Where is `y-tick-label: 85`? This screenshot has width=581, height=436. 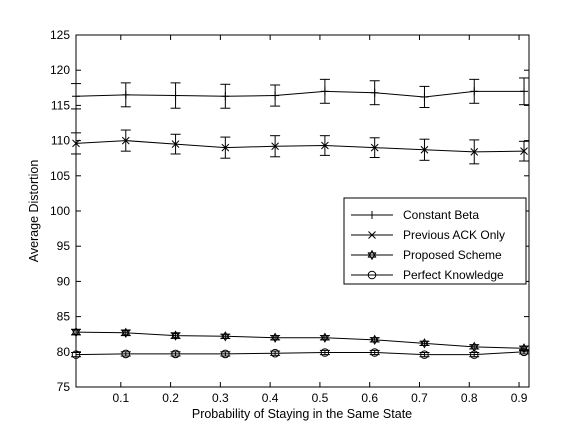 y-tick-label: 85 is located at coordinates (64, 317).